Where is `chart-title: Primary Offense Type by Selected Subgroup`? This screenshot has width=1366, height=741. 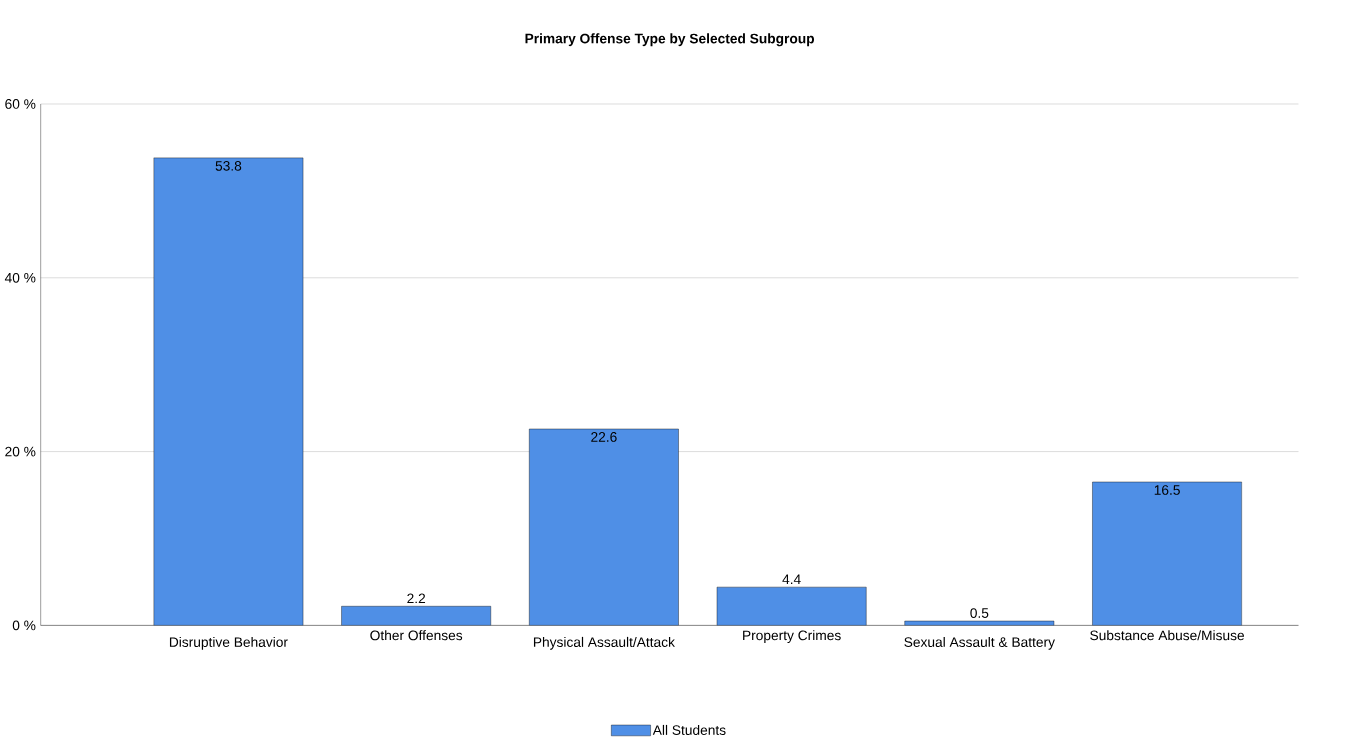
chart-title: Primary Offense Type by Selected Subgroup is located at coordinates (670, 40).